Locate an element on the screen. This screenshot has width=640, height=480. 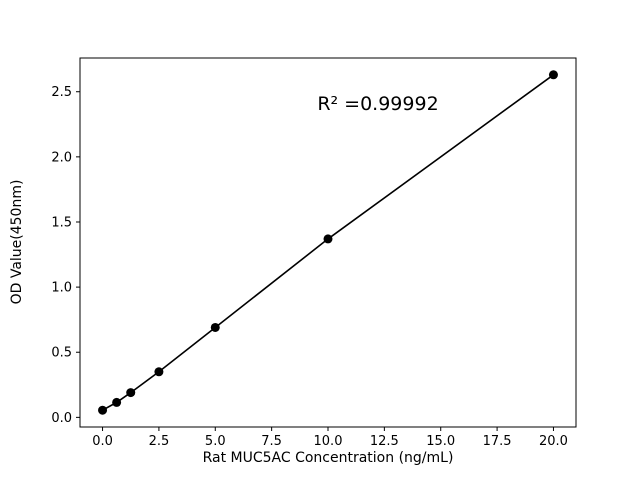
y-axis-label: OD Value(450nm) is located at coordinates (17, 242).